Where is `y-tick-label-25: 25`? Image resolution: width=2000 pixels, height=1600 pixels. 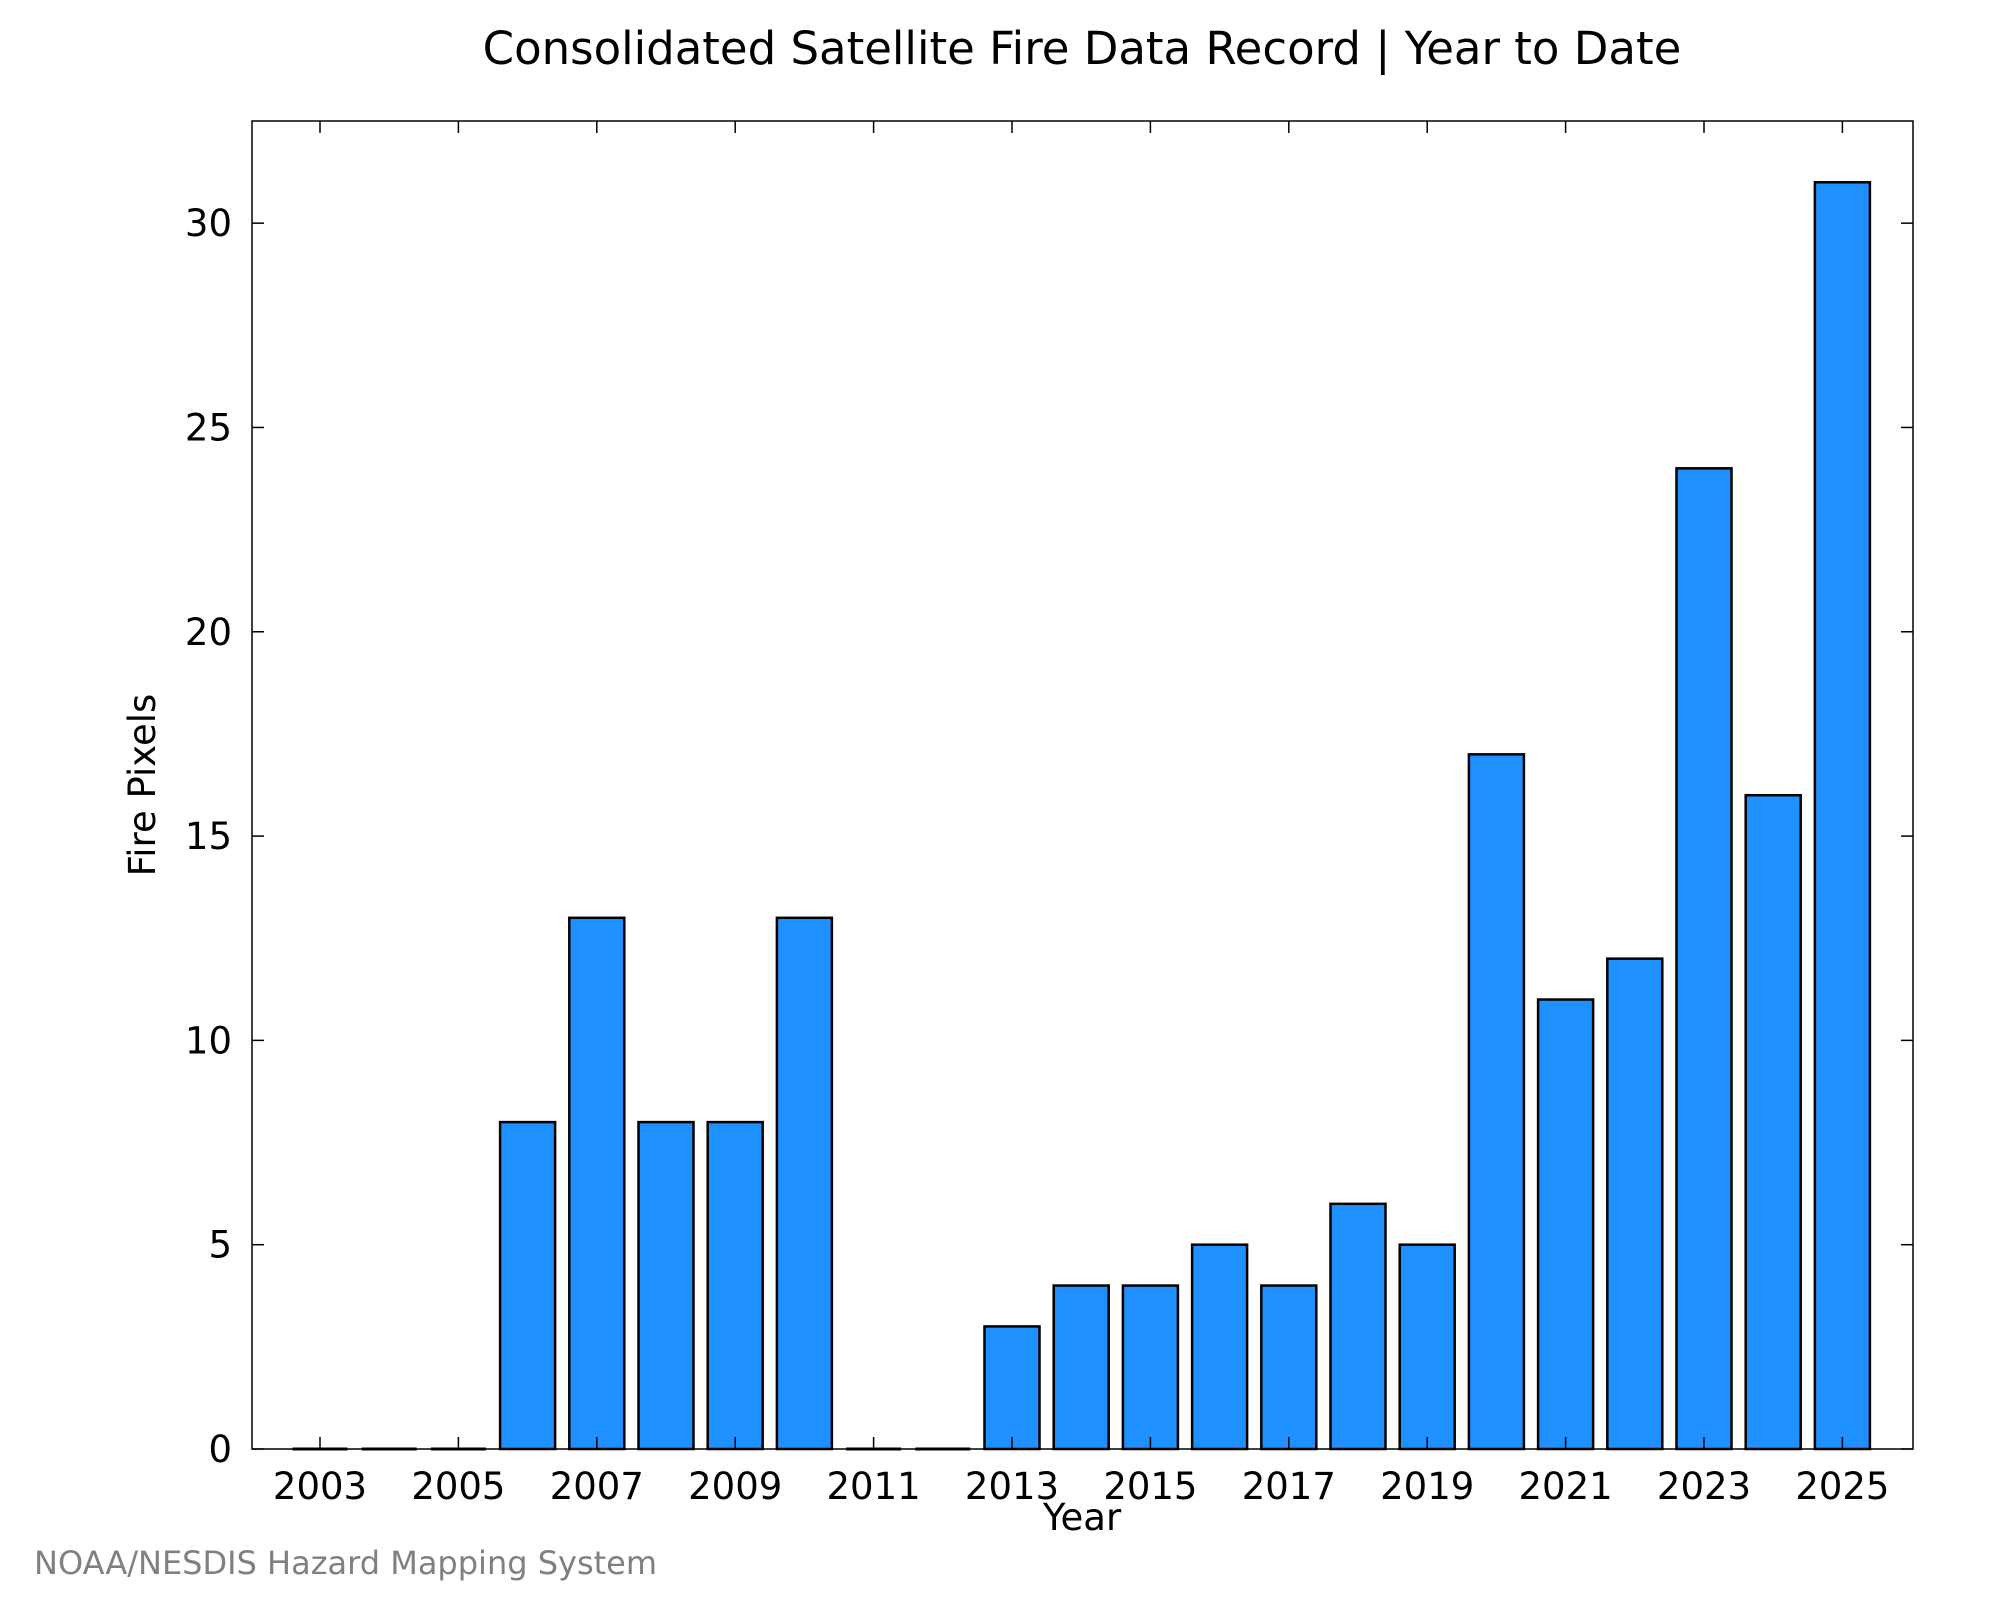
y-tick-label-25: 25 is located at coordinates (208, 427).